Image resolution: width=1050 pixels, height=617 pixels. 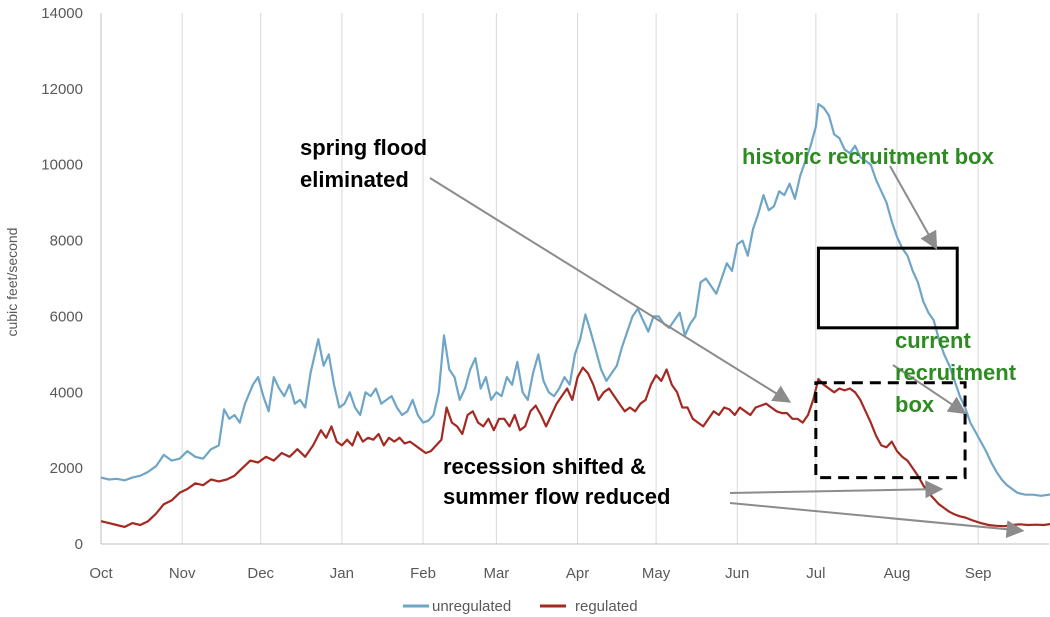 I want to click on recruitment-box-historic, so click(x=887, y=288).